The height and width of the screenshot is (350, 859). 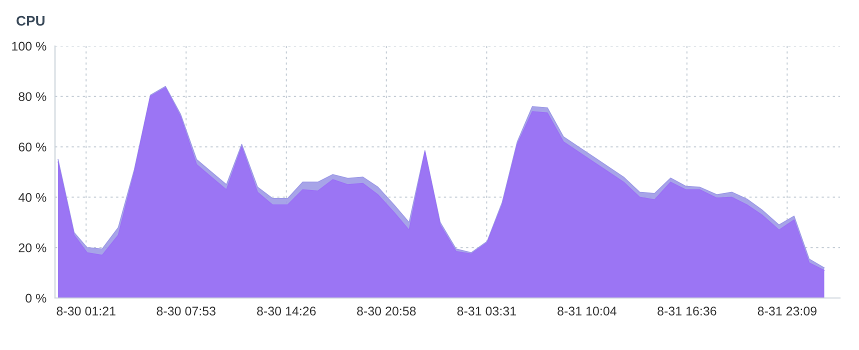 What do you see at coordinates (286, 311) in the screenshot?
I see `x-tick-label: 8-30 14:26` at bounding box center [286, 311].